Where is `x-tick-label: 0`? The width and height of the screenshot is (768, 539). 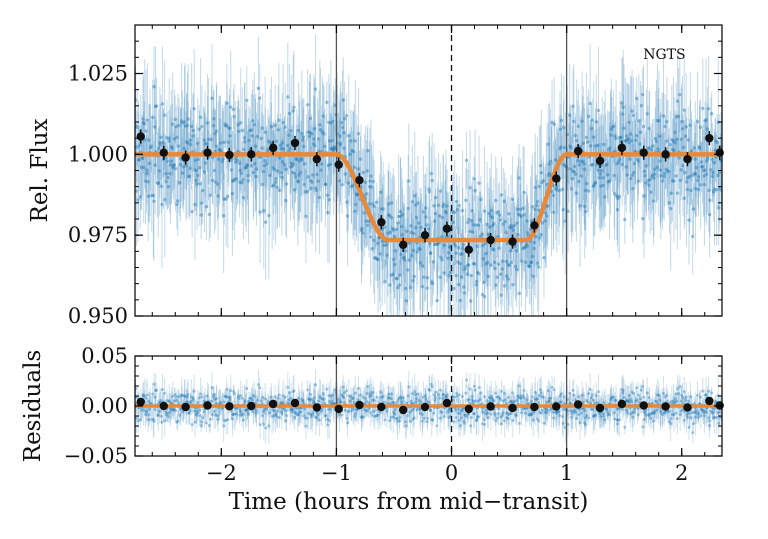
x-tick-label: 0 is located at coordinates (451, 473).